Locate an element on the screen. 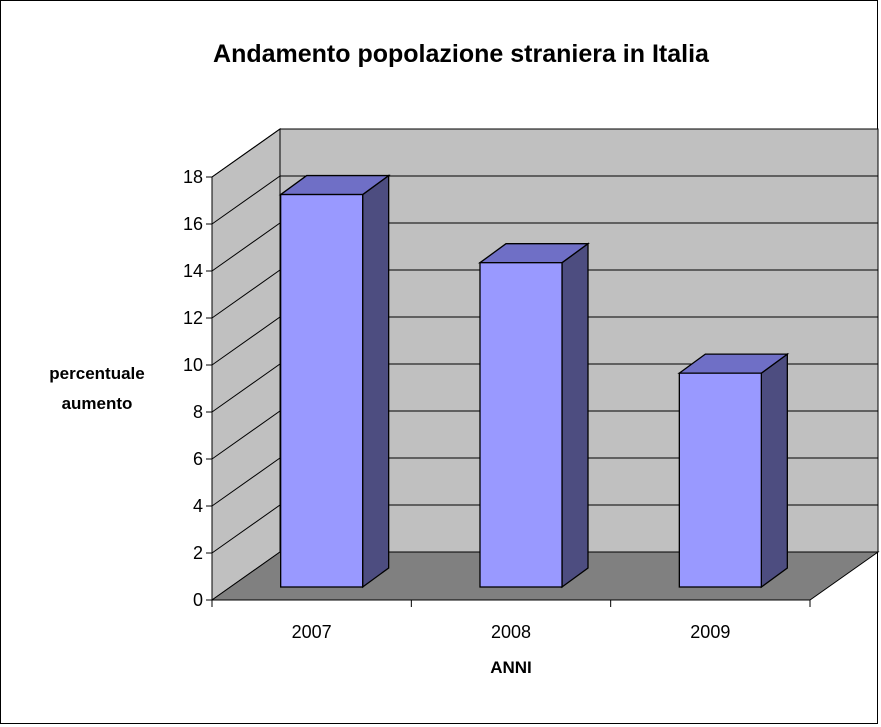 The image size is (881, 727). y-tick-label: 12 is located at coordinates (193, 318).